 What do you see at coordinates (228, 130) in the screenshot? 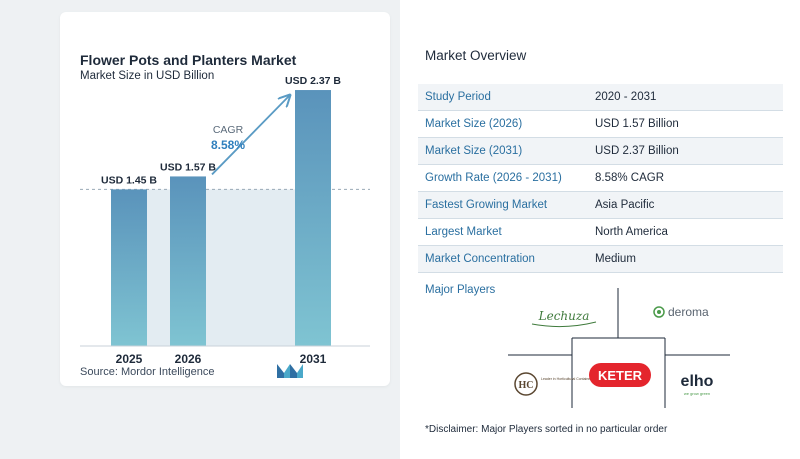
I see `cagr-label: CAGR` at bounding box center [228, 130].